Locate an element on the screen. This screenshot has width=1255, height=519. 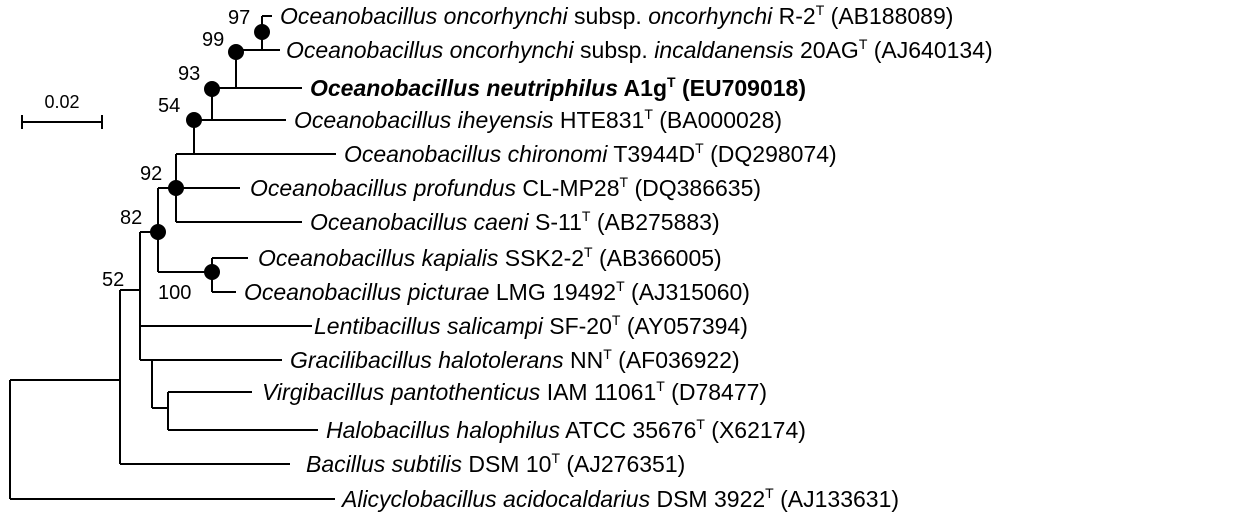
bootstrap-97: 97 is located at coordinates (239, 18).